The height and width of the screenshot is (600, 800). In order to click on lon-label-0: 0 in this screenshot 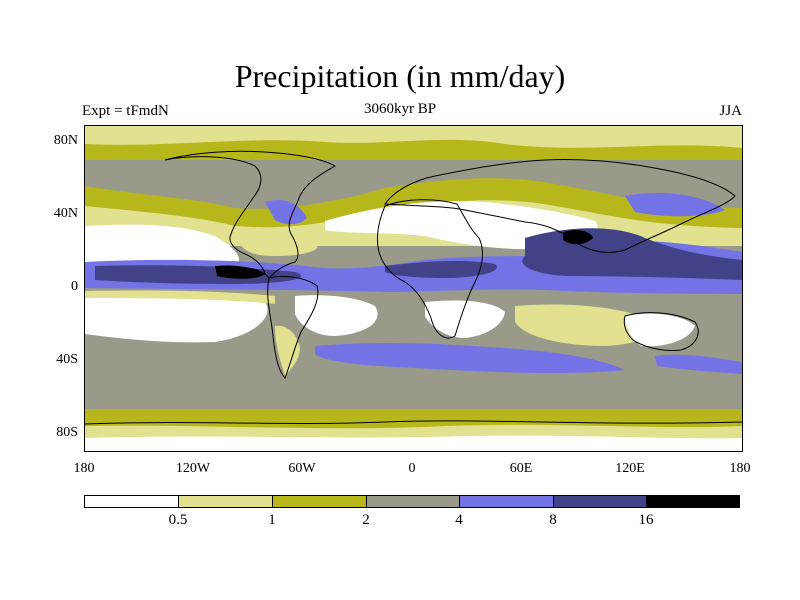, I will do `click(412, 468)`.